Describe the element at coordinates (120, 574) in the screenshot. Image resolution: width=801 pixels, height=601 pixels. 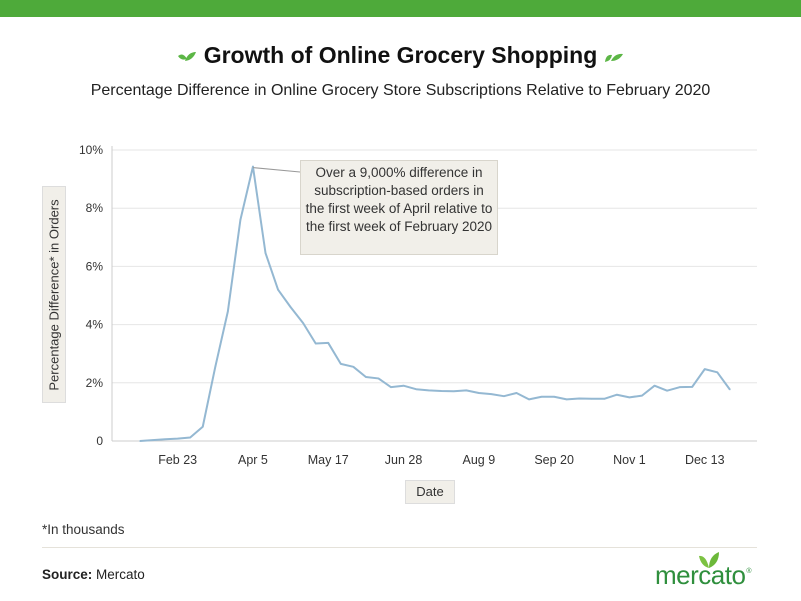
I see `source-value: Mercato` at that location.